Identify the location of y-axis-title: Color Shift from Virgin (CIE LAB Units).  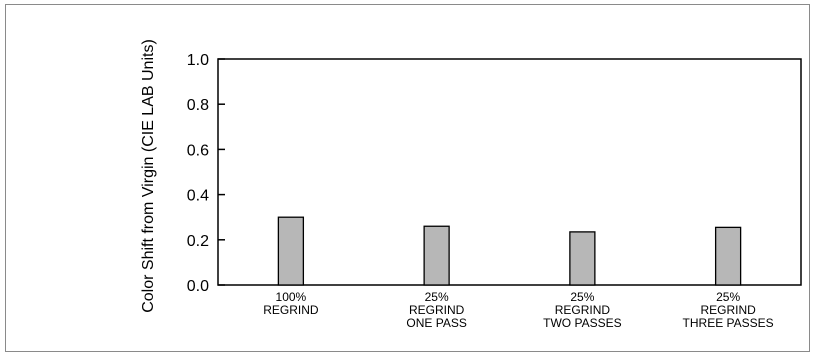
(148, 176).